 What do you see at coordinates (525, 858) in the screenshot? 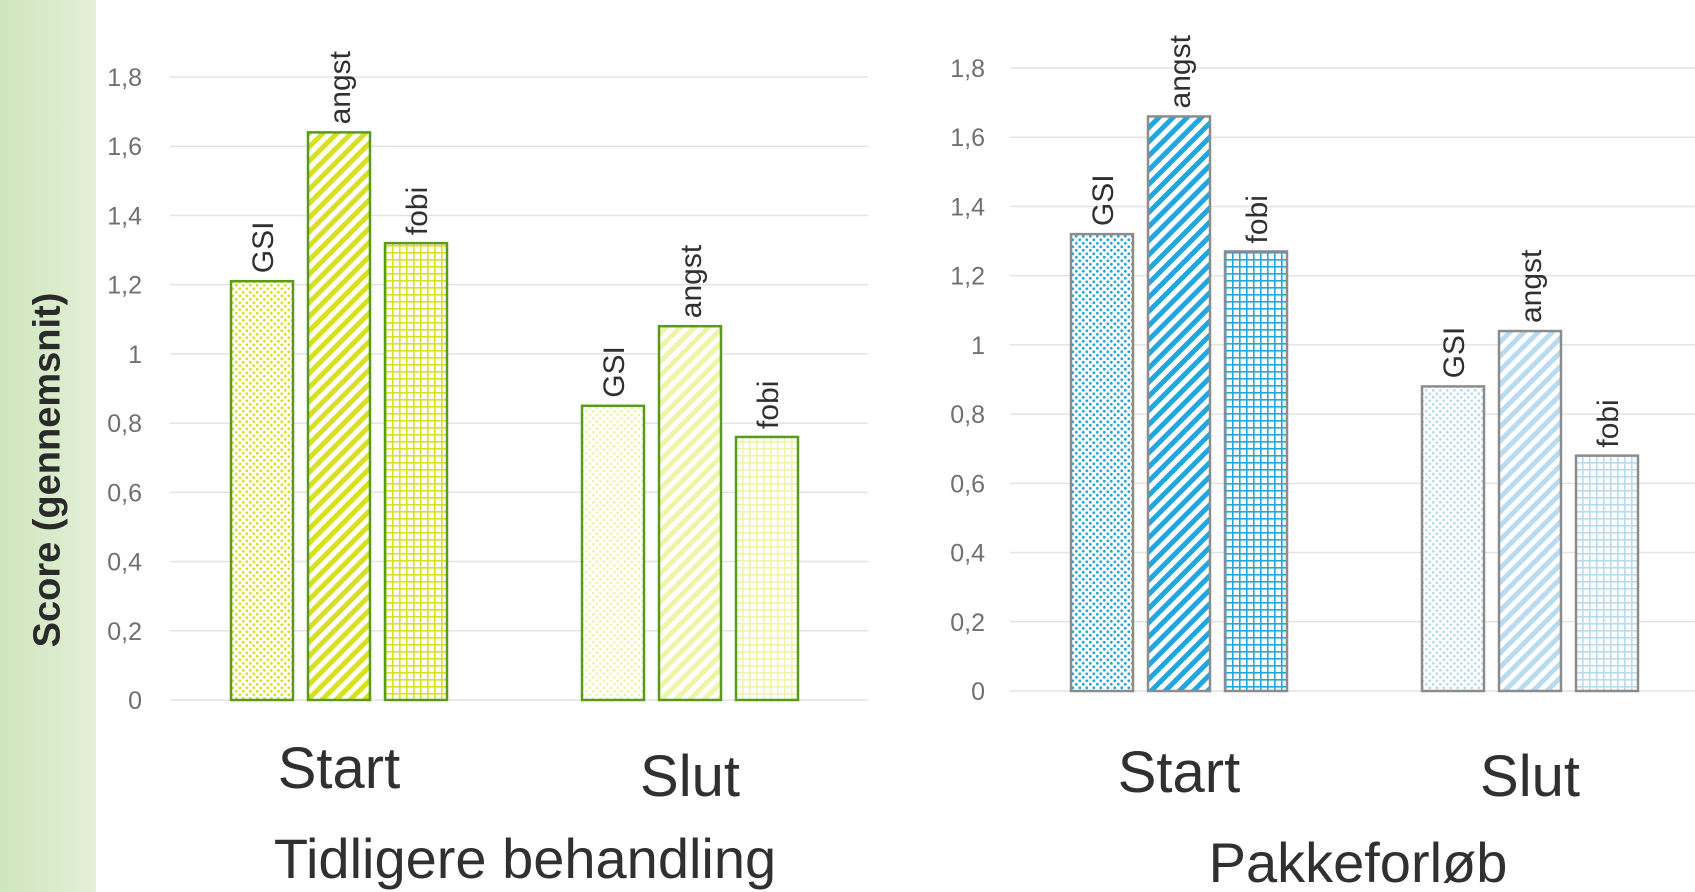
I see `chart-title: Tidligere behandling` at bounding box center [525, 858].